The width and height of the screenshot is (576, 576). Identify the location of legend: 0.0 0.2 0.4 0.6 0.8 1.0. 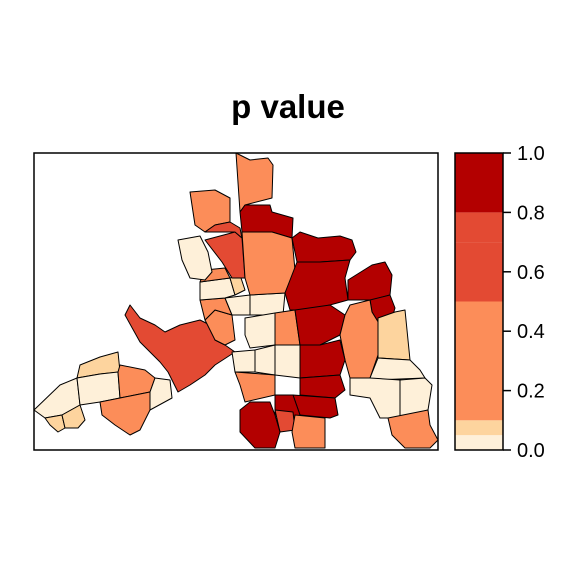
(500, 302).